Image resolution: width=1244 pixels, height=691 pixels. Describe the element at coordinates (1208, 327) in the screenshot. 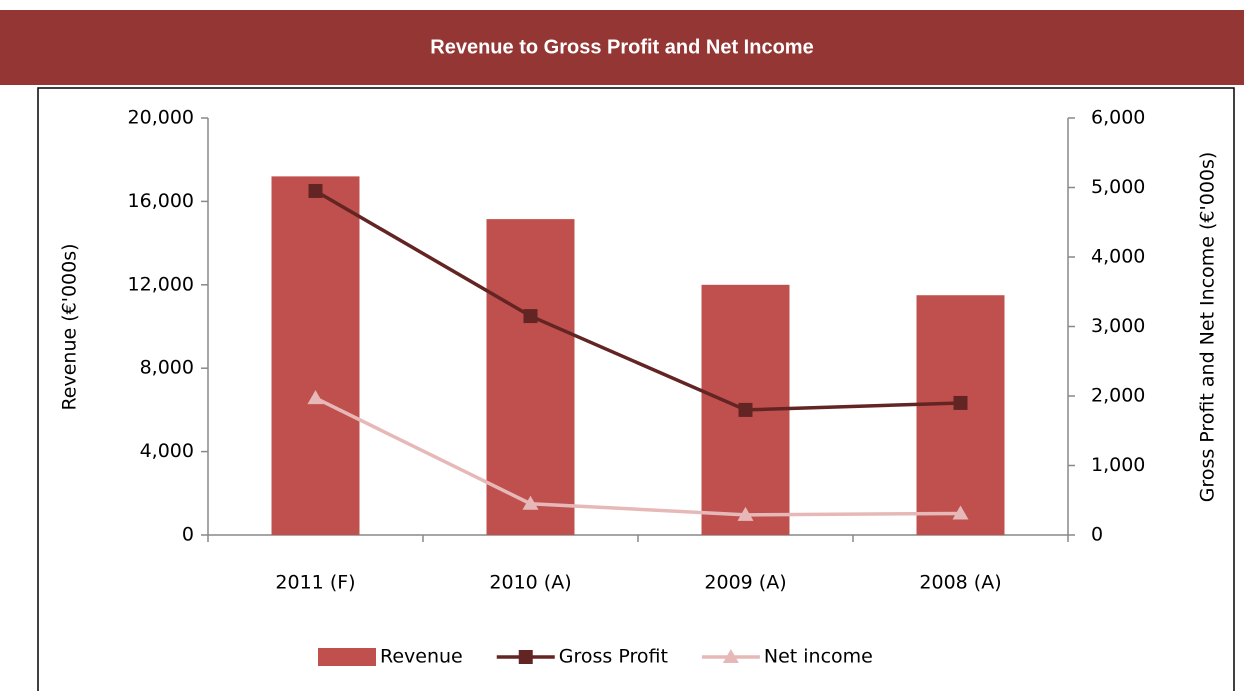

I see `y2-axis-label: Gross Profit and Net Income (€'000s)` at that location.